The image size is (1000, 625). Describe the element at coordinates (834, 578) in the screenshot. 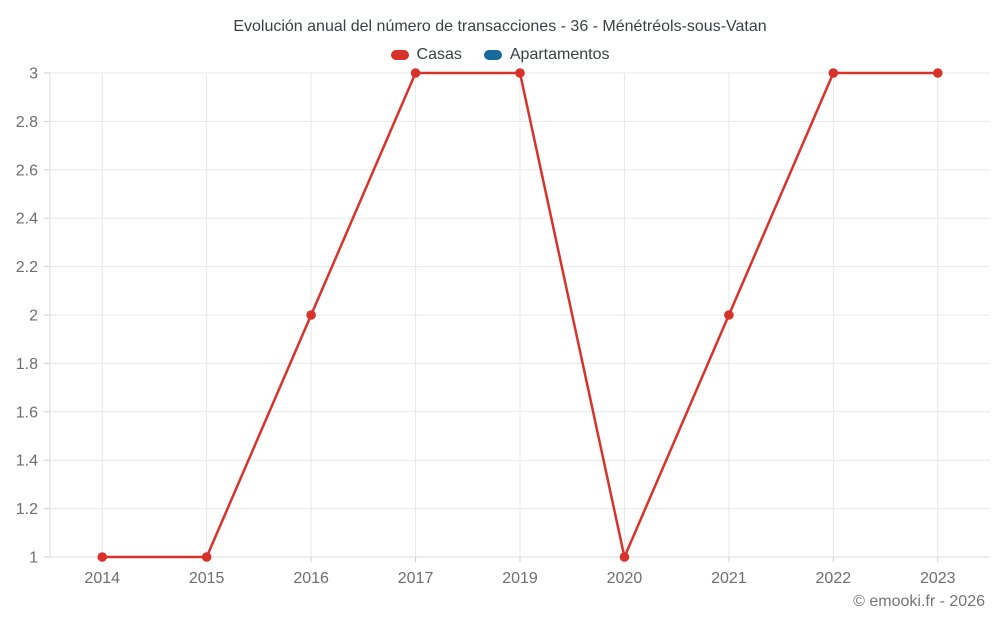

I see `x-axis-tick-label: 2022` at that location.